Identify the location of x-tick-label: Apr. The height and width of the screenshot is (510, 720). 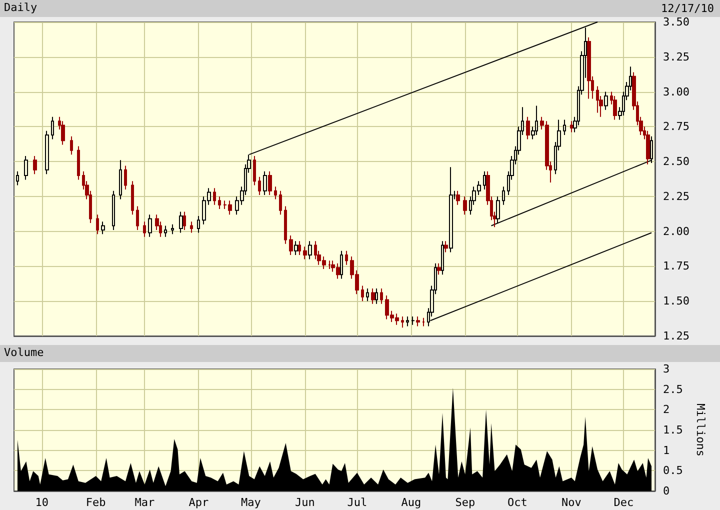
(198, 502).